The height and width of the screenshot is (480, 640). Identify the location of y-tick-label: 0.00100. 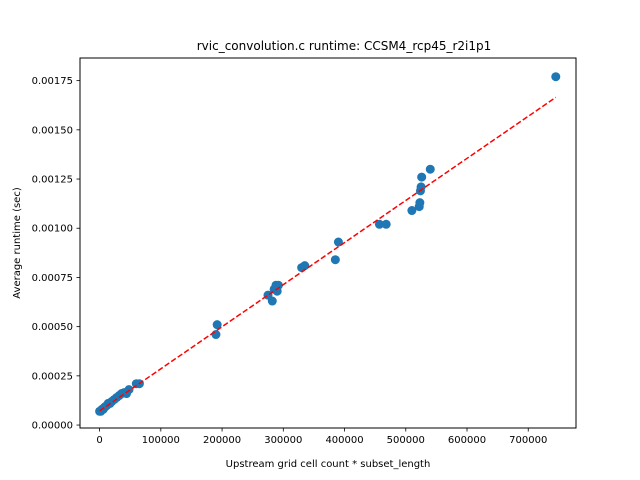
(52, 229).